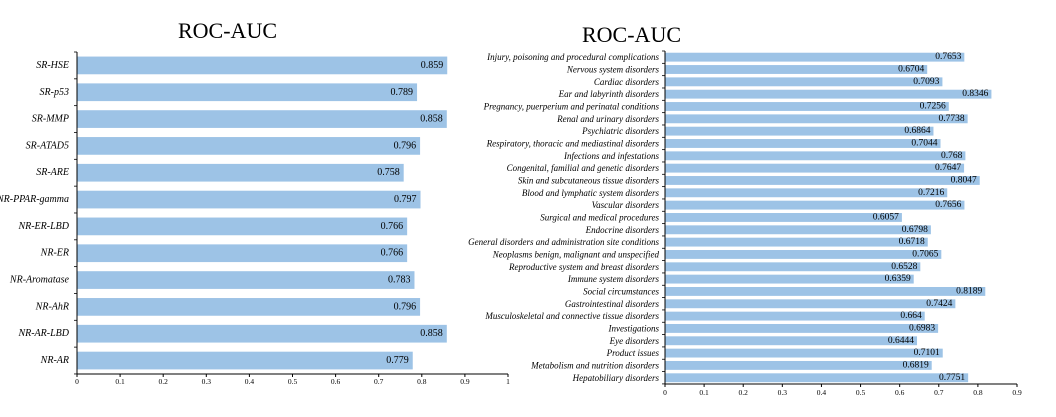 The image size is (1056, 417). Describe the element at coordinates (508, 381) in the screenshot. I see `left-x-tick-label: 1` at that location.